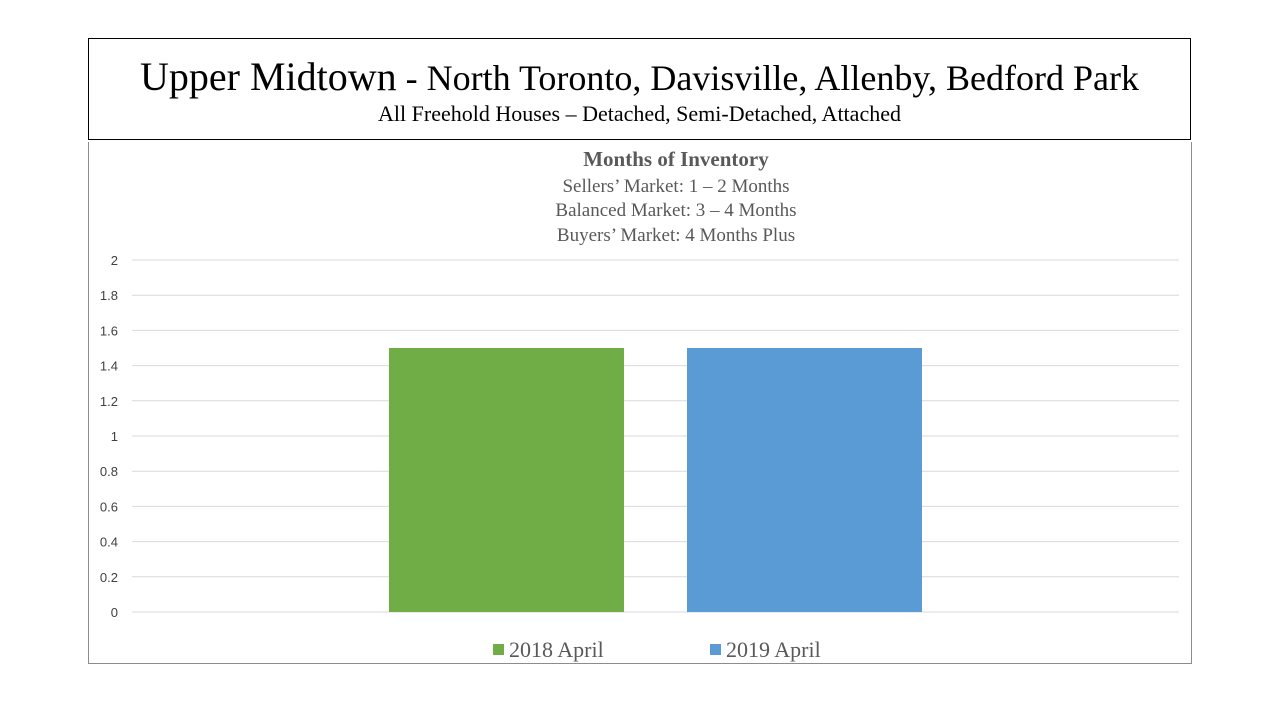 The height and width of the screenshot is (720, 1280). Describe the element at coordinates (114, 612) in the screenshot. I see `y-tick-label: 0` at that location.